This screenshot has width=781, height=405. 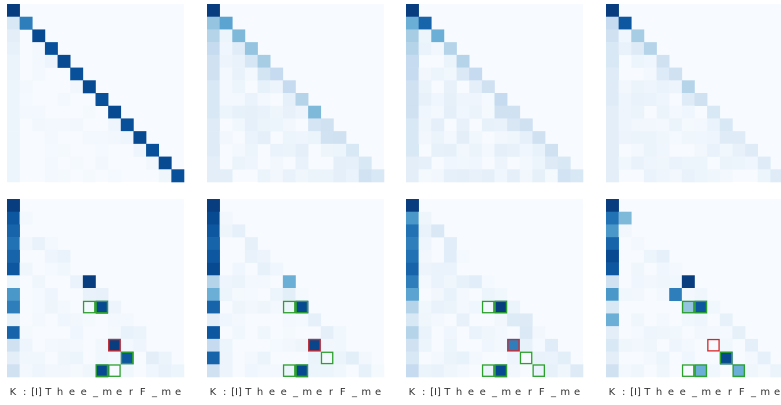 What do you see at coordinates (295, 392) in the screenshot?
I see `x-tick-label: _` at bounding box center [295, 392].